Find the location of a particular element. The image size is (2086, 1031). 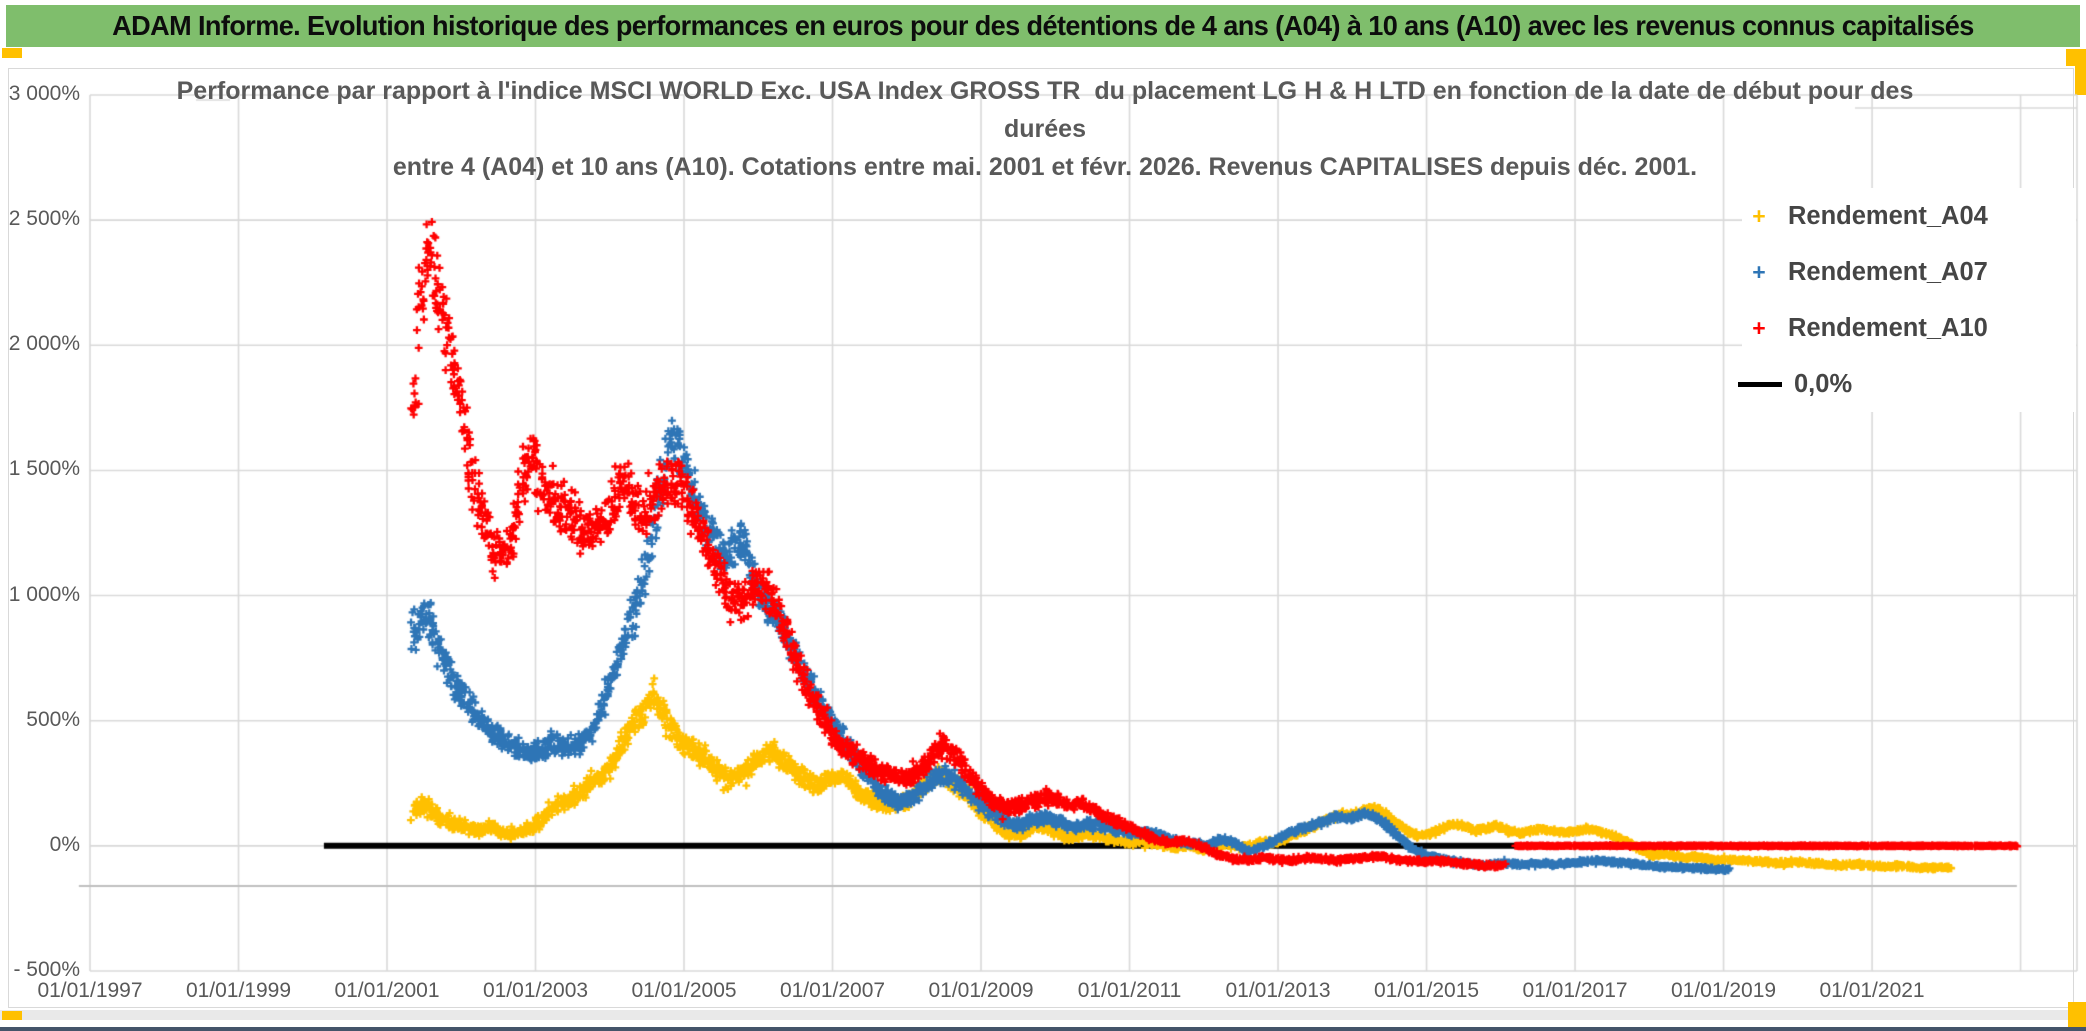

x-axis-tick-label: 01/01/1997 is located at coordinates (90, 990).